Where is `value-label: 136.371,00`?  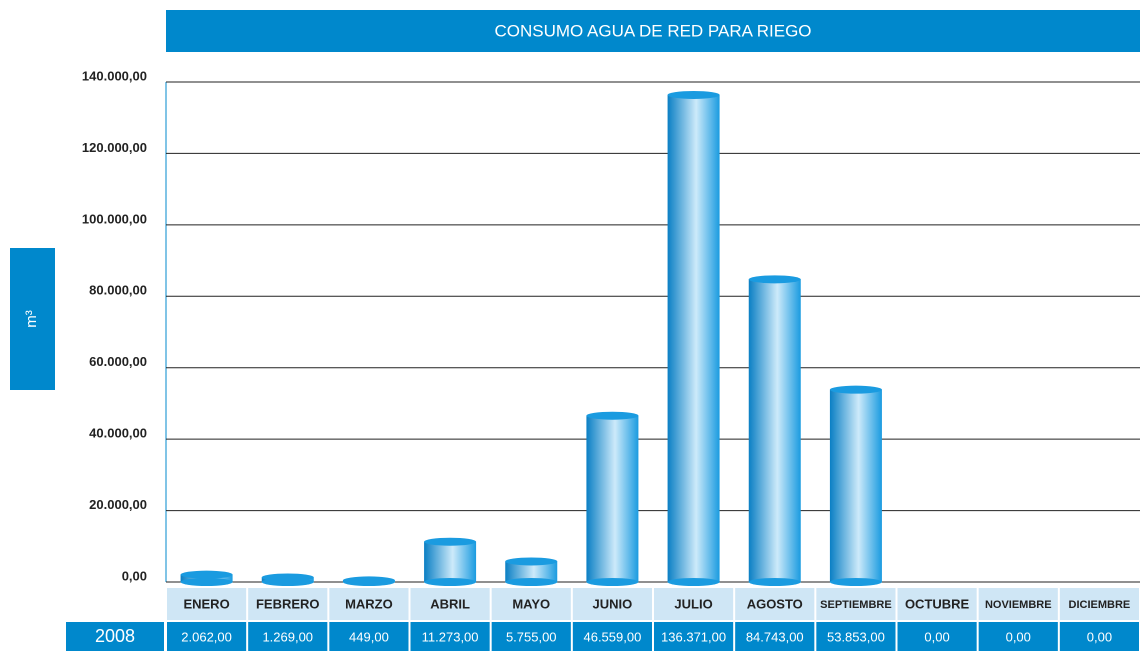
value-label: 136.371,00 is located at coordinates (693, 636).